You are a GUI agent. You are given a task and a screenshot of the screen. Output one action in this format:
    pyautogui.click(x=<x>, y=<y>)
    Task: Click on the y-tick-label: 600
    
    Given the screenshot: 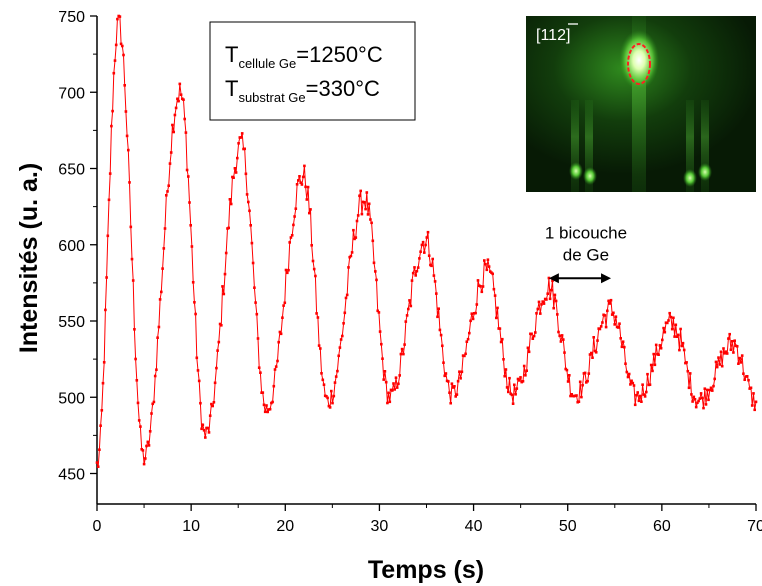 What is the action you would take?
    pyautogui.click(x=71, y=246)
    